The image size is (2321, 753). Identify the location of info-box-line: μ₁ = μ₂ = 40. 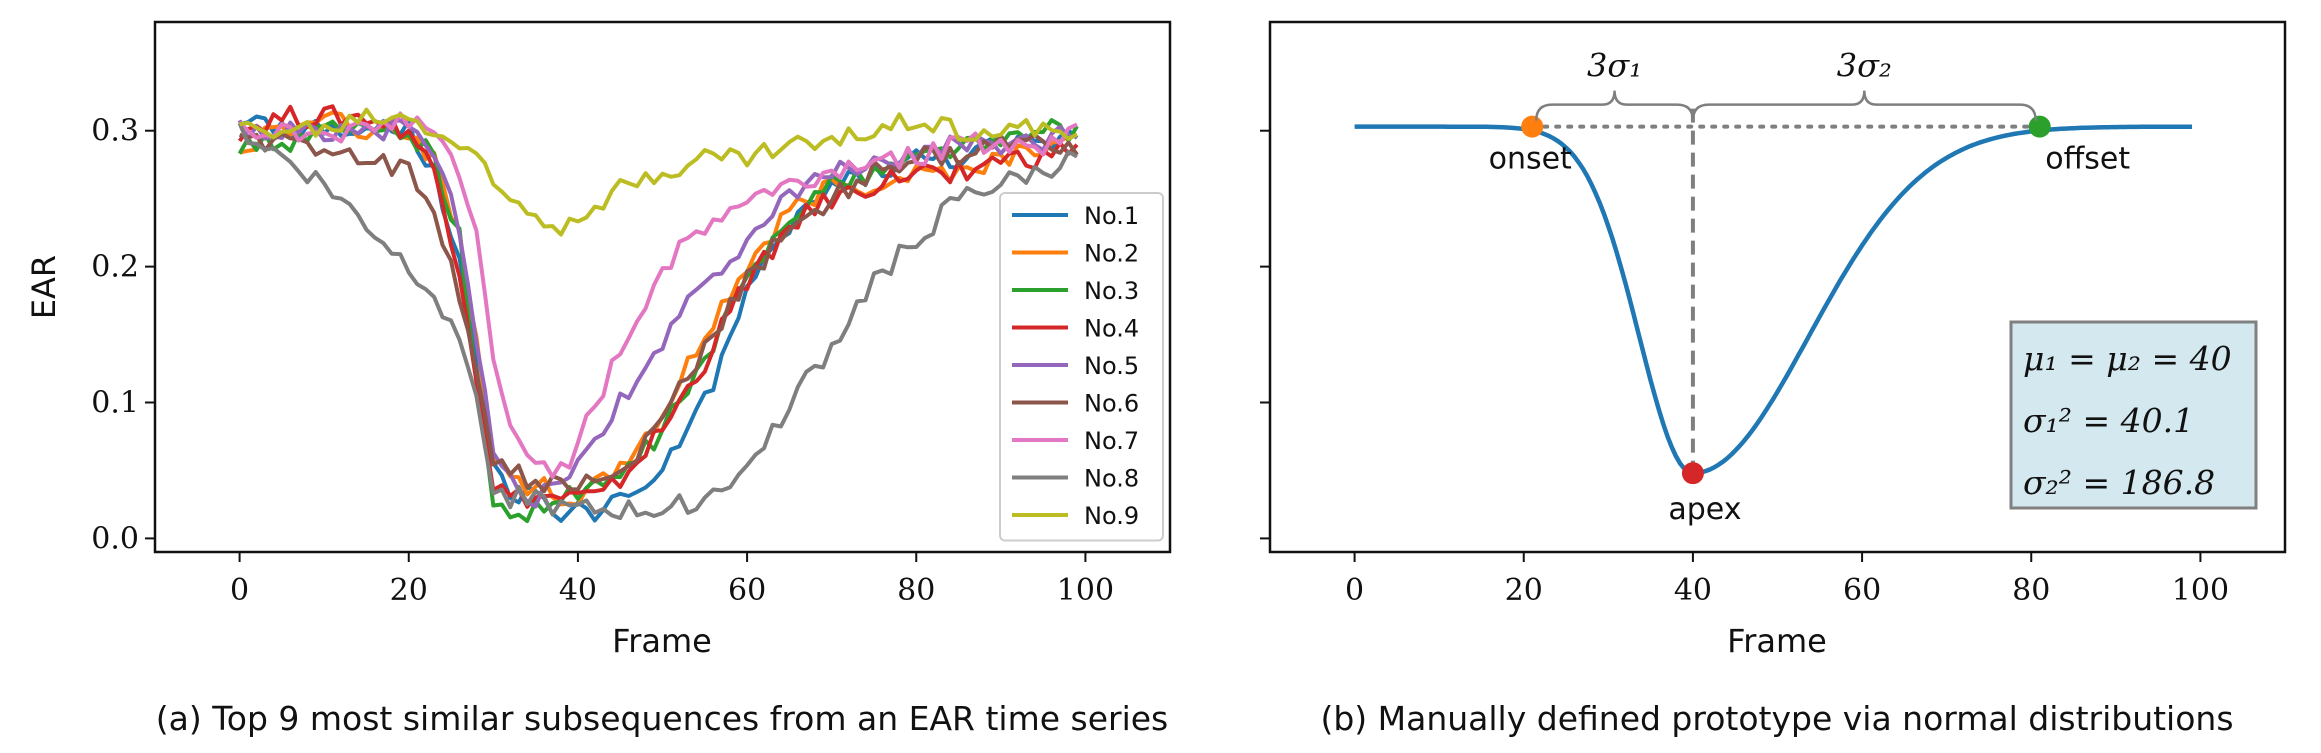
(2127, 358).